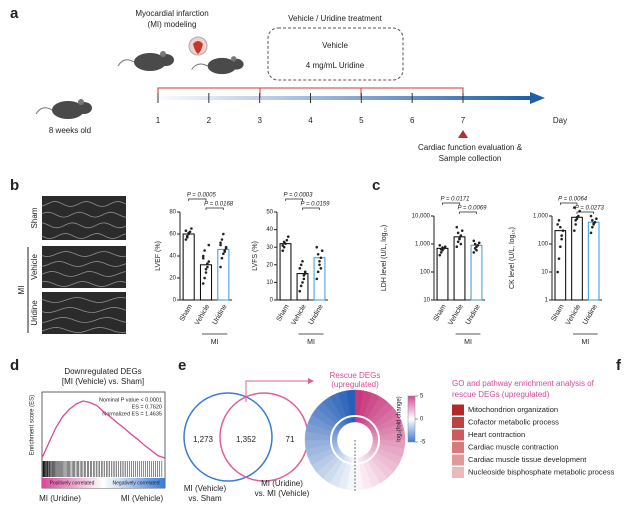 The width and height of the screenshot is (640, 507). What do you see at coordinates (14, 185) in the screenshot?
I see `panel-label: b` at bounding box center [14, 185].